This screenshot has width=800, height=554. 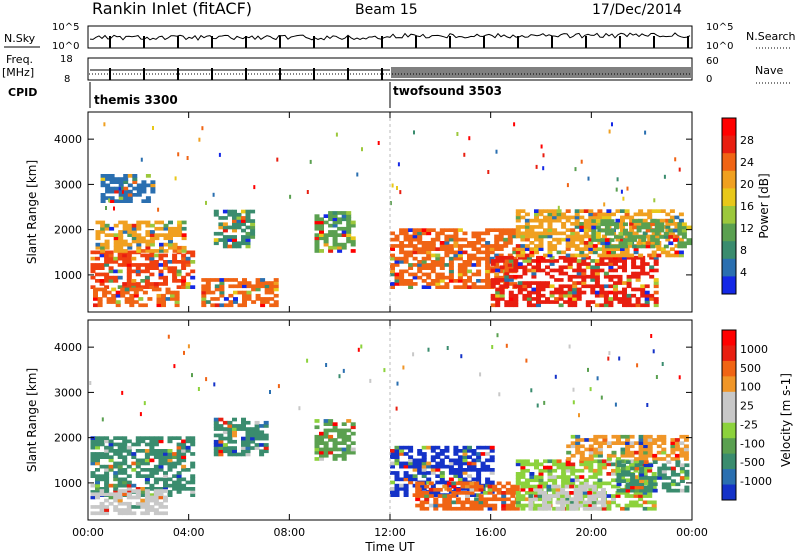 What do you see at coordinates (729, 492) in the screenshot?
I see `velocity-colorbar-segment` at bounding box center [729, 492].